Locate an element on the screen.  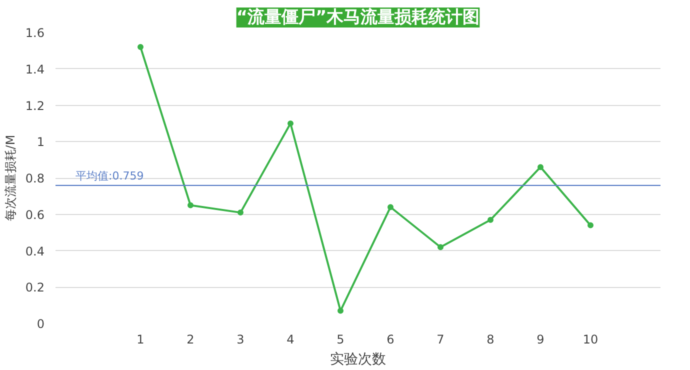
x-tick-label: 4 is located at coordinates (290, 339).